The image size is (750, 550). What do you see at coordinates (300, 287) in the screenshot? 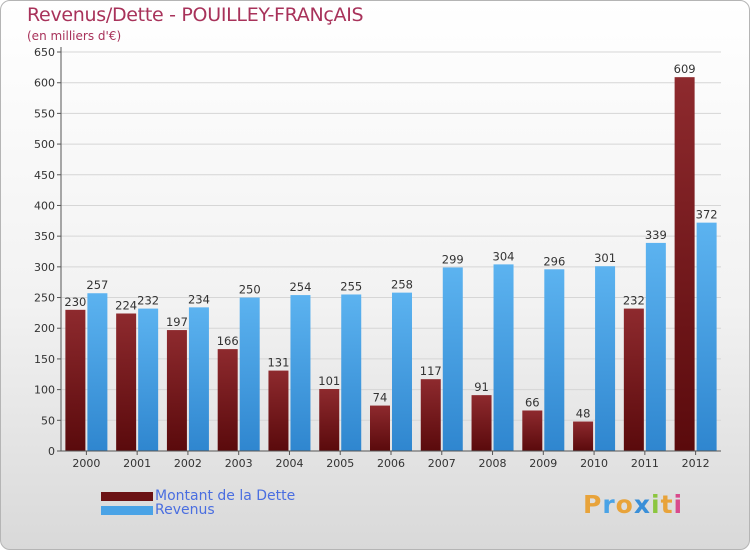
I see `data-label-revenus: 254` at bounding box center [300, 287].